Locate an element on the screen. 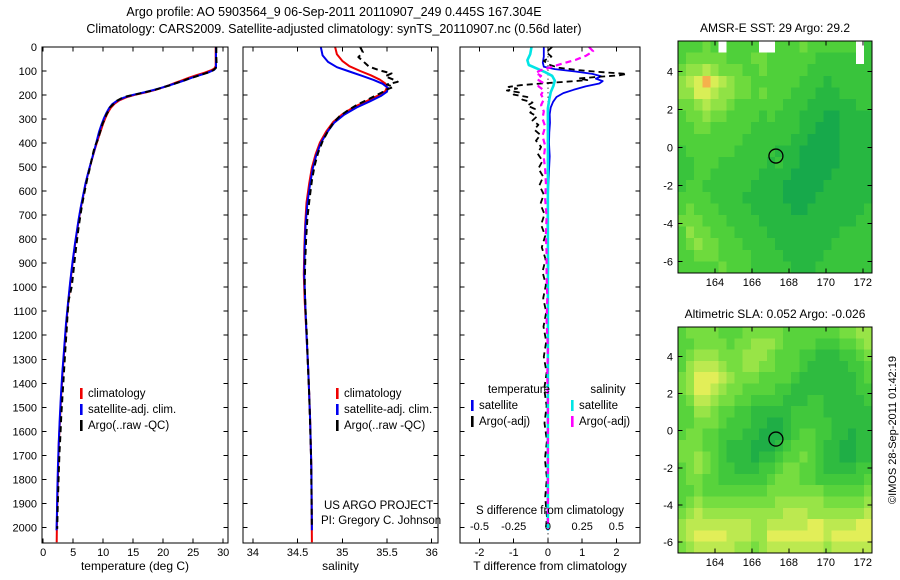 Image resolution: width=900 pixels, height=580 pixels. annotation: PI: Gregory C. Johnson is located at coordinates (381, 521).